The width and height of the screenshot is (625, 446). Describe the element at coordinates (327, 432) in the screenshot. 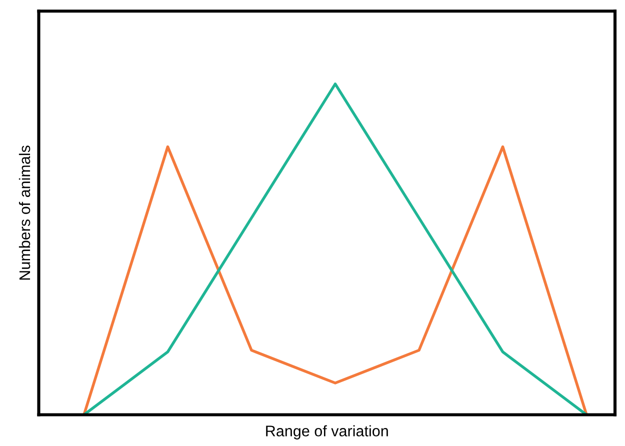

I see `x-axis-title: Range of variation` at that location.